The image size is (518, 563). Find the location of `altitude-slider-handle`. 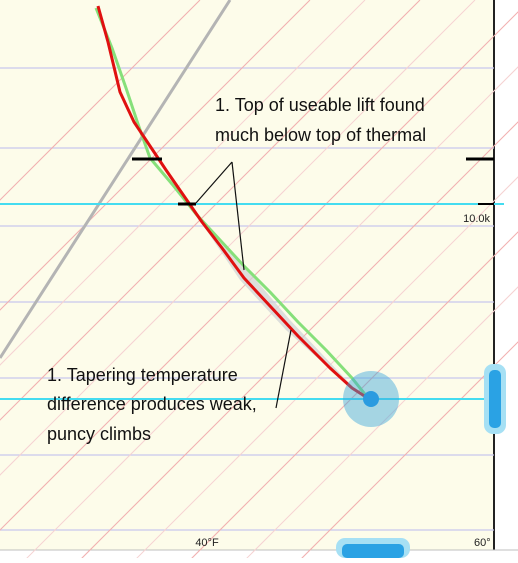

altitude-slider-handle is located at coordinates (495, 399).